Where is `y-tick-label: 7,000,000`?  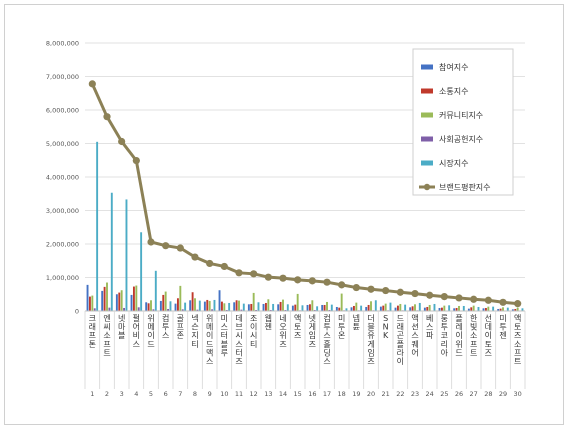
y-tick-label: 7,000,000 is located at coordinates (62, 77).